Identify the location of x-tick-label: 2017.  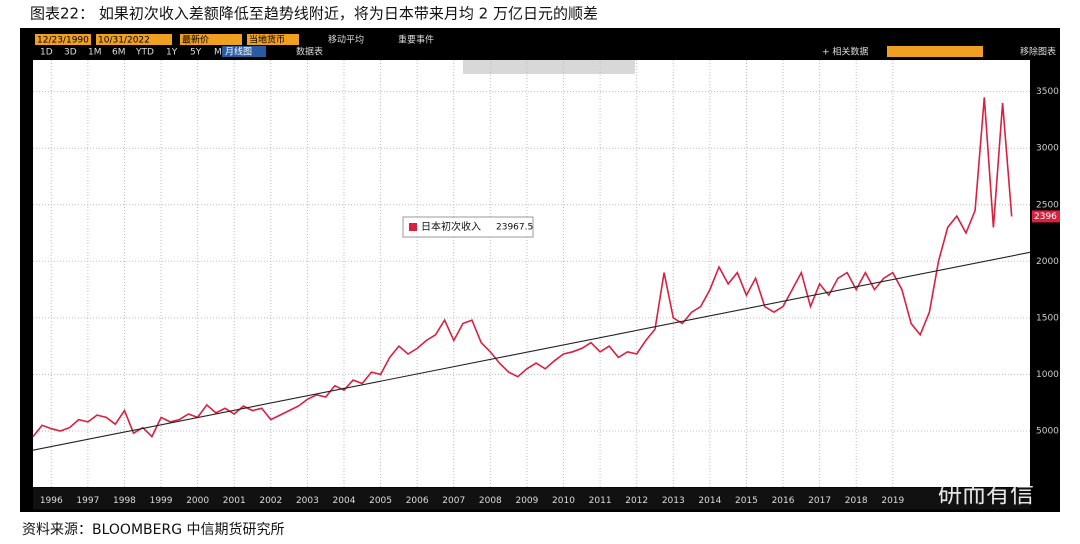
(819, 501).